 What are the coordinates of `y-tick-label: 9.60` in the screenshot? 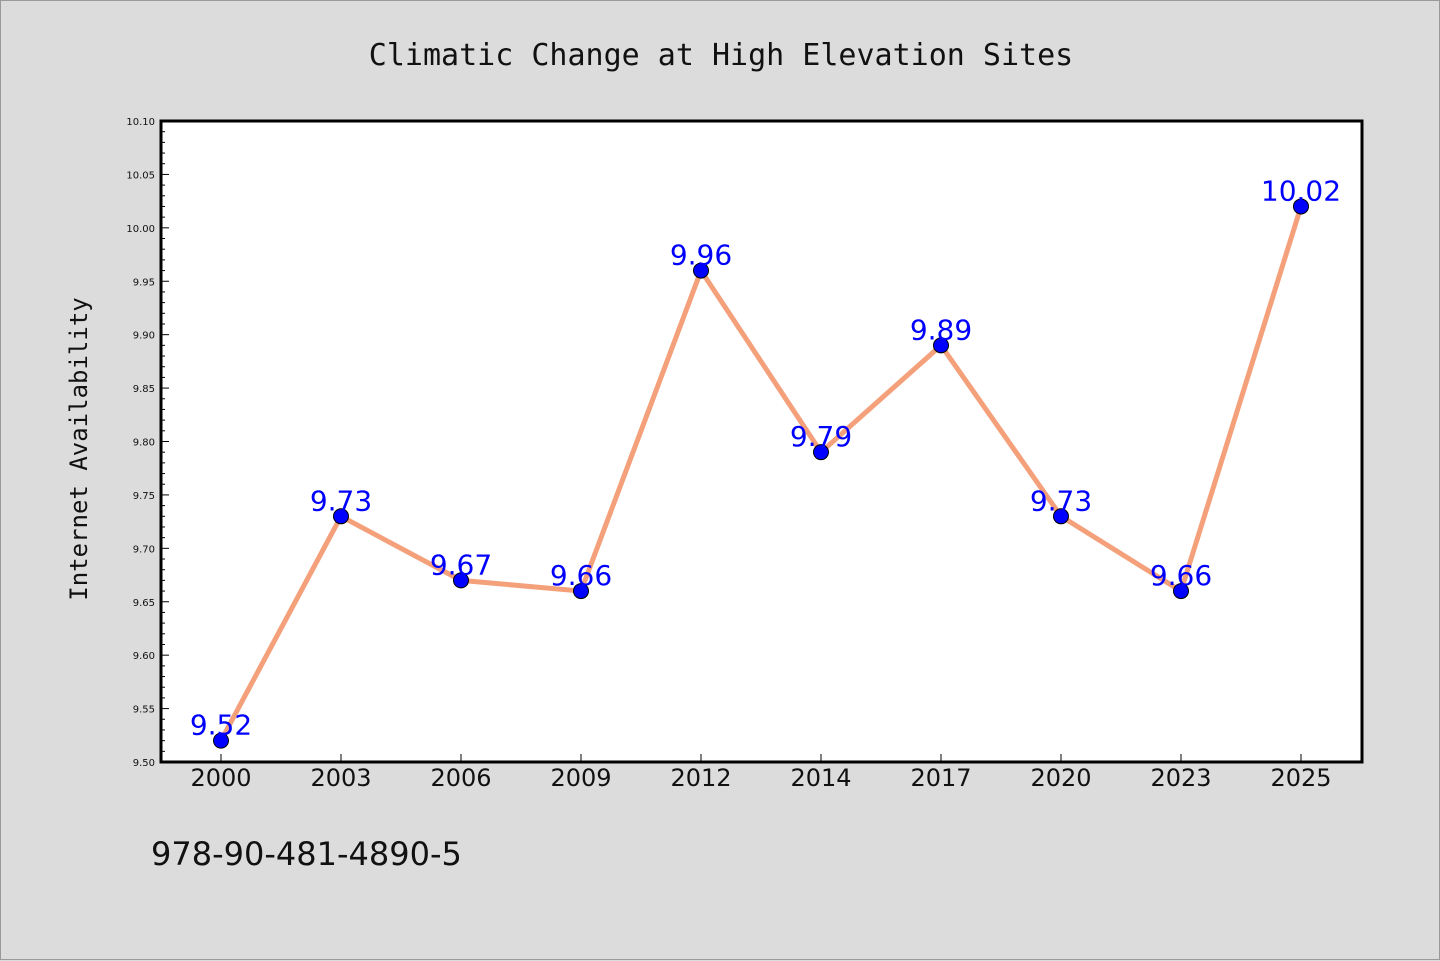 It's located at (144, 656).